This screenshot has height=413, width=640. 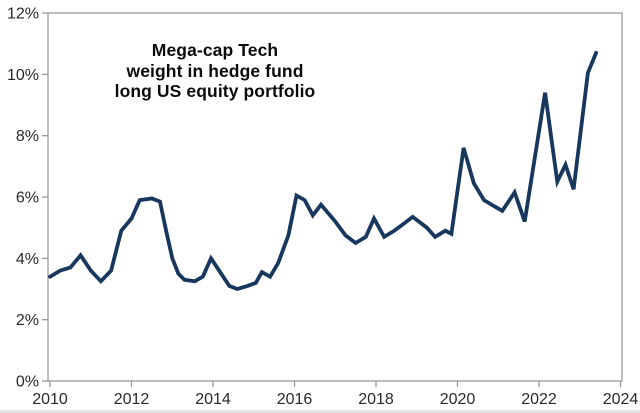 What do you see at coordinates (213, 399) in the screenshot?
I see `x-axis-tick-label: 2014` at bounding box center [213, 399].